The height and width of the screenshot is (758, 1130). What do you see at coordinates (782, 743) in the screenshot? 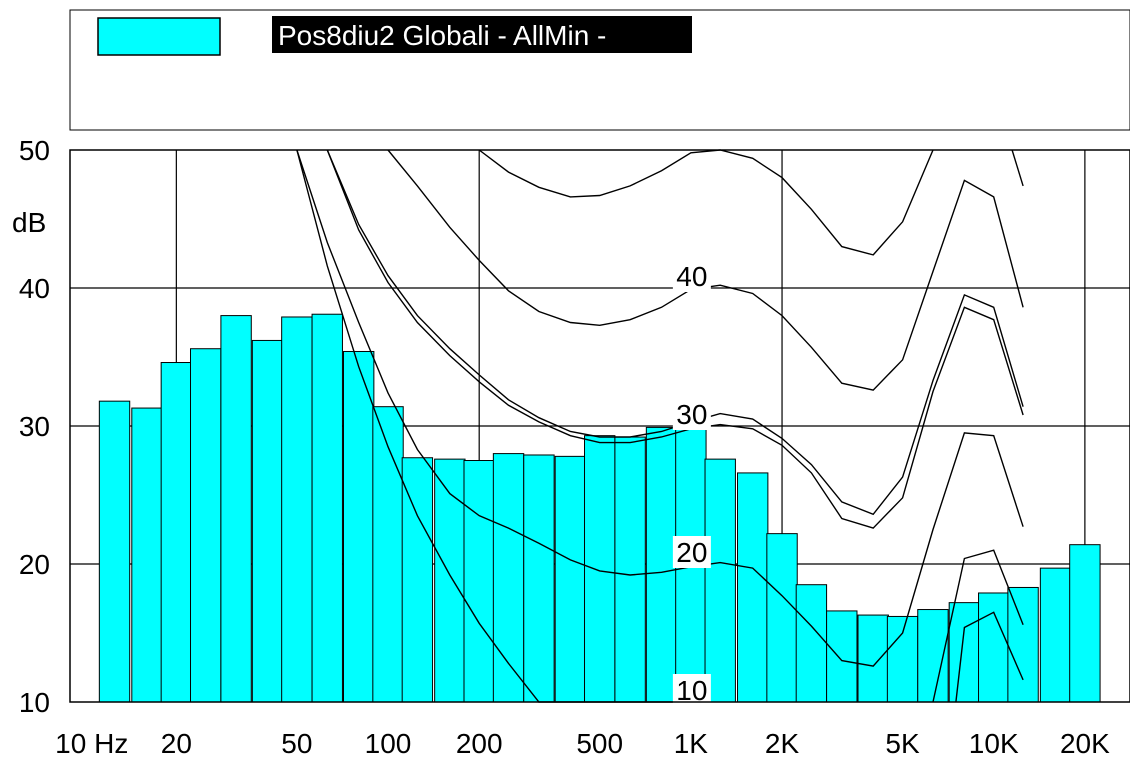
I see `x-tick-label: 2K` at bounding box center [782, 743].